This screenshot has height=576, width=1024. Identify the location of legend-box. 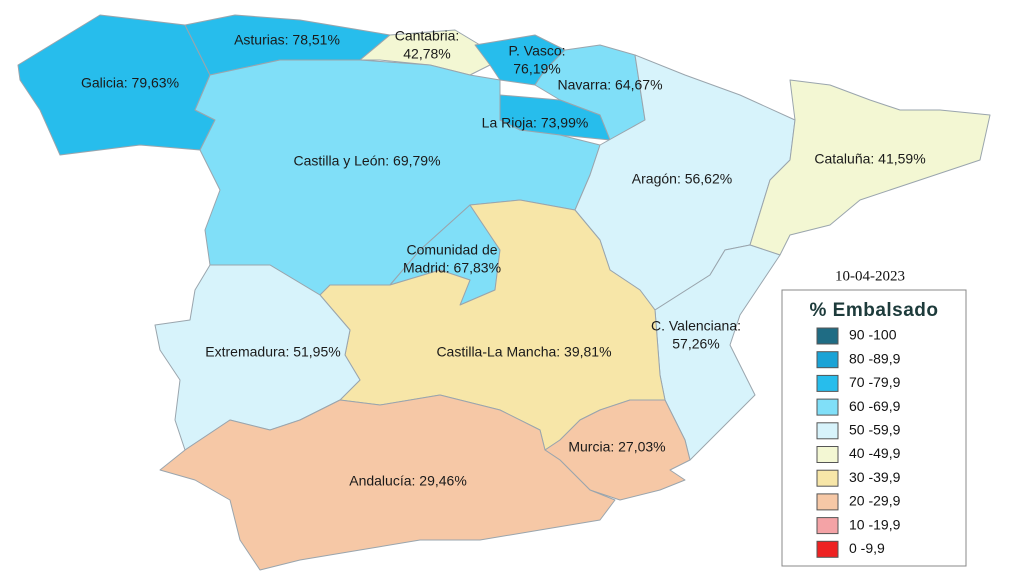
(874, 428).